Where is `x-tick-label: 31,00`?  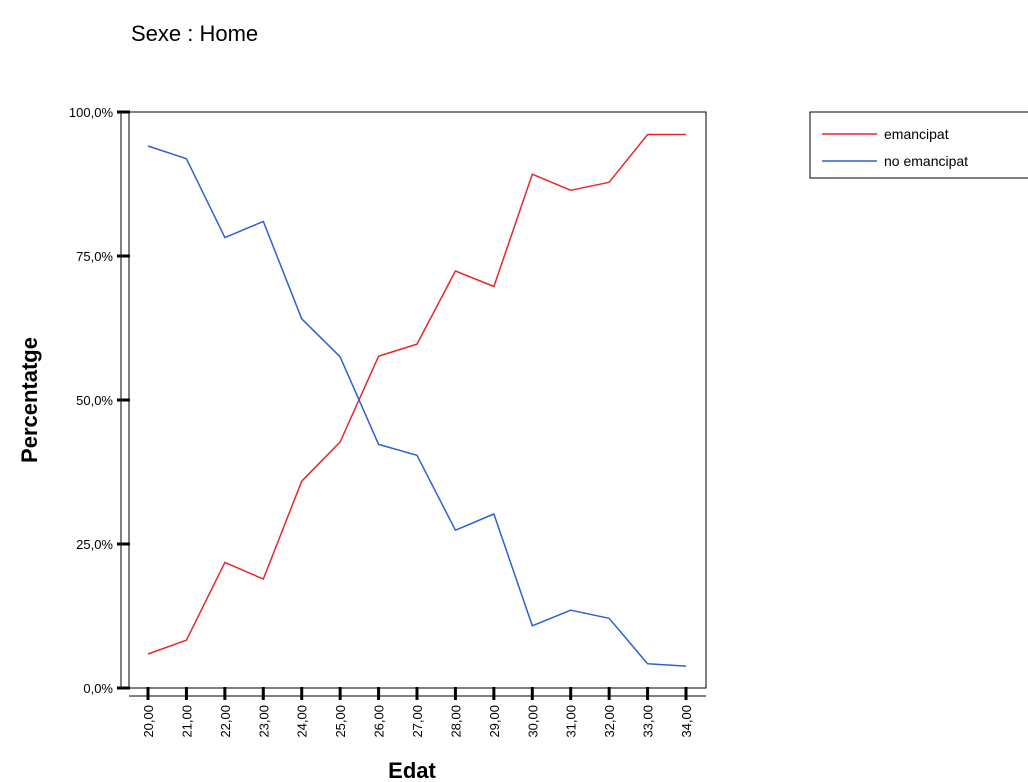
x-tick-label: 31,00 is located at coordinates (571, 721).